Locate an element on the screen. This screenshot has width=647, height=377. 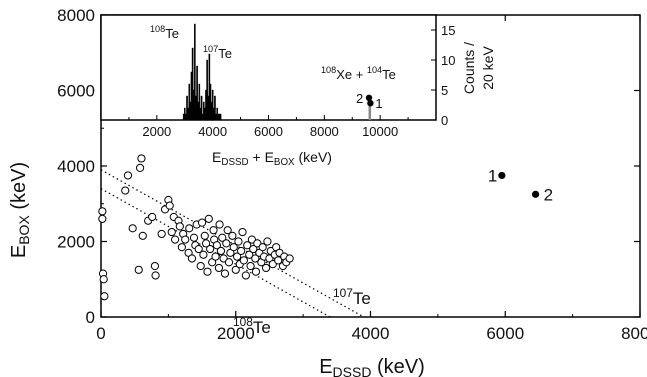
main-filled-point-label: 2 is located at coordinates (548, 194).